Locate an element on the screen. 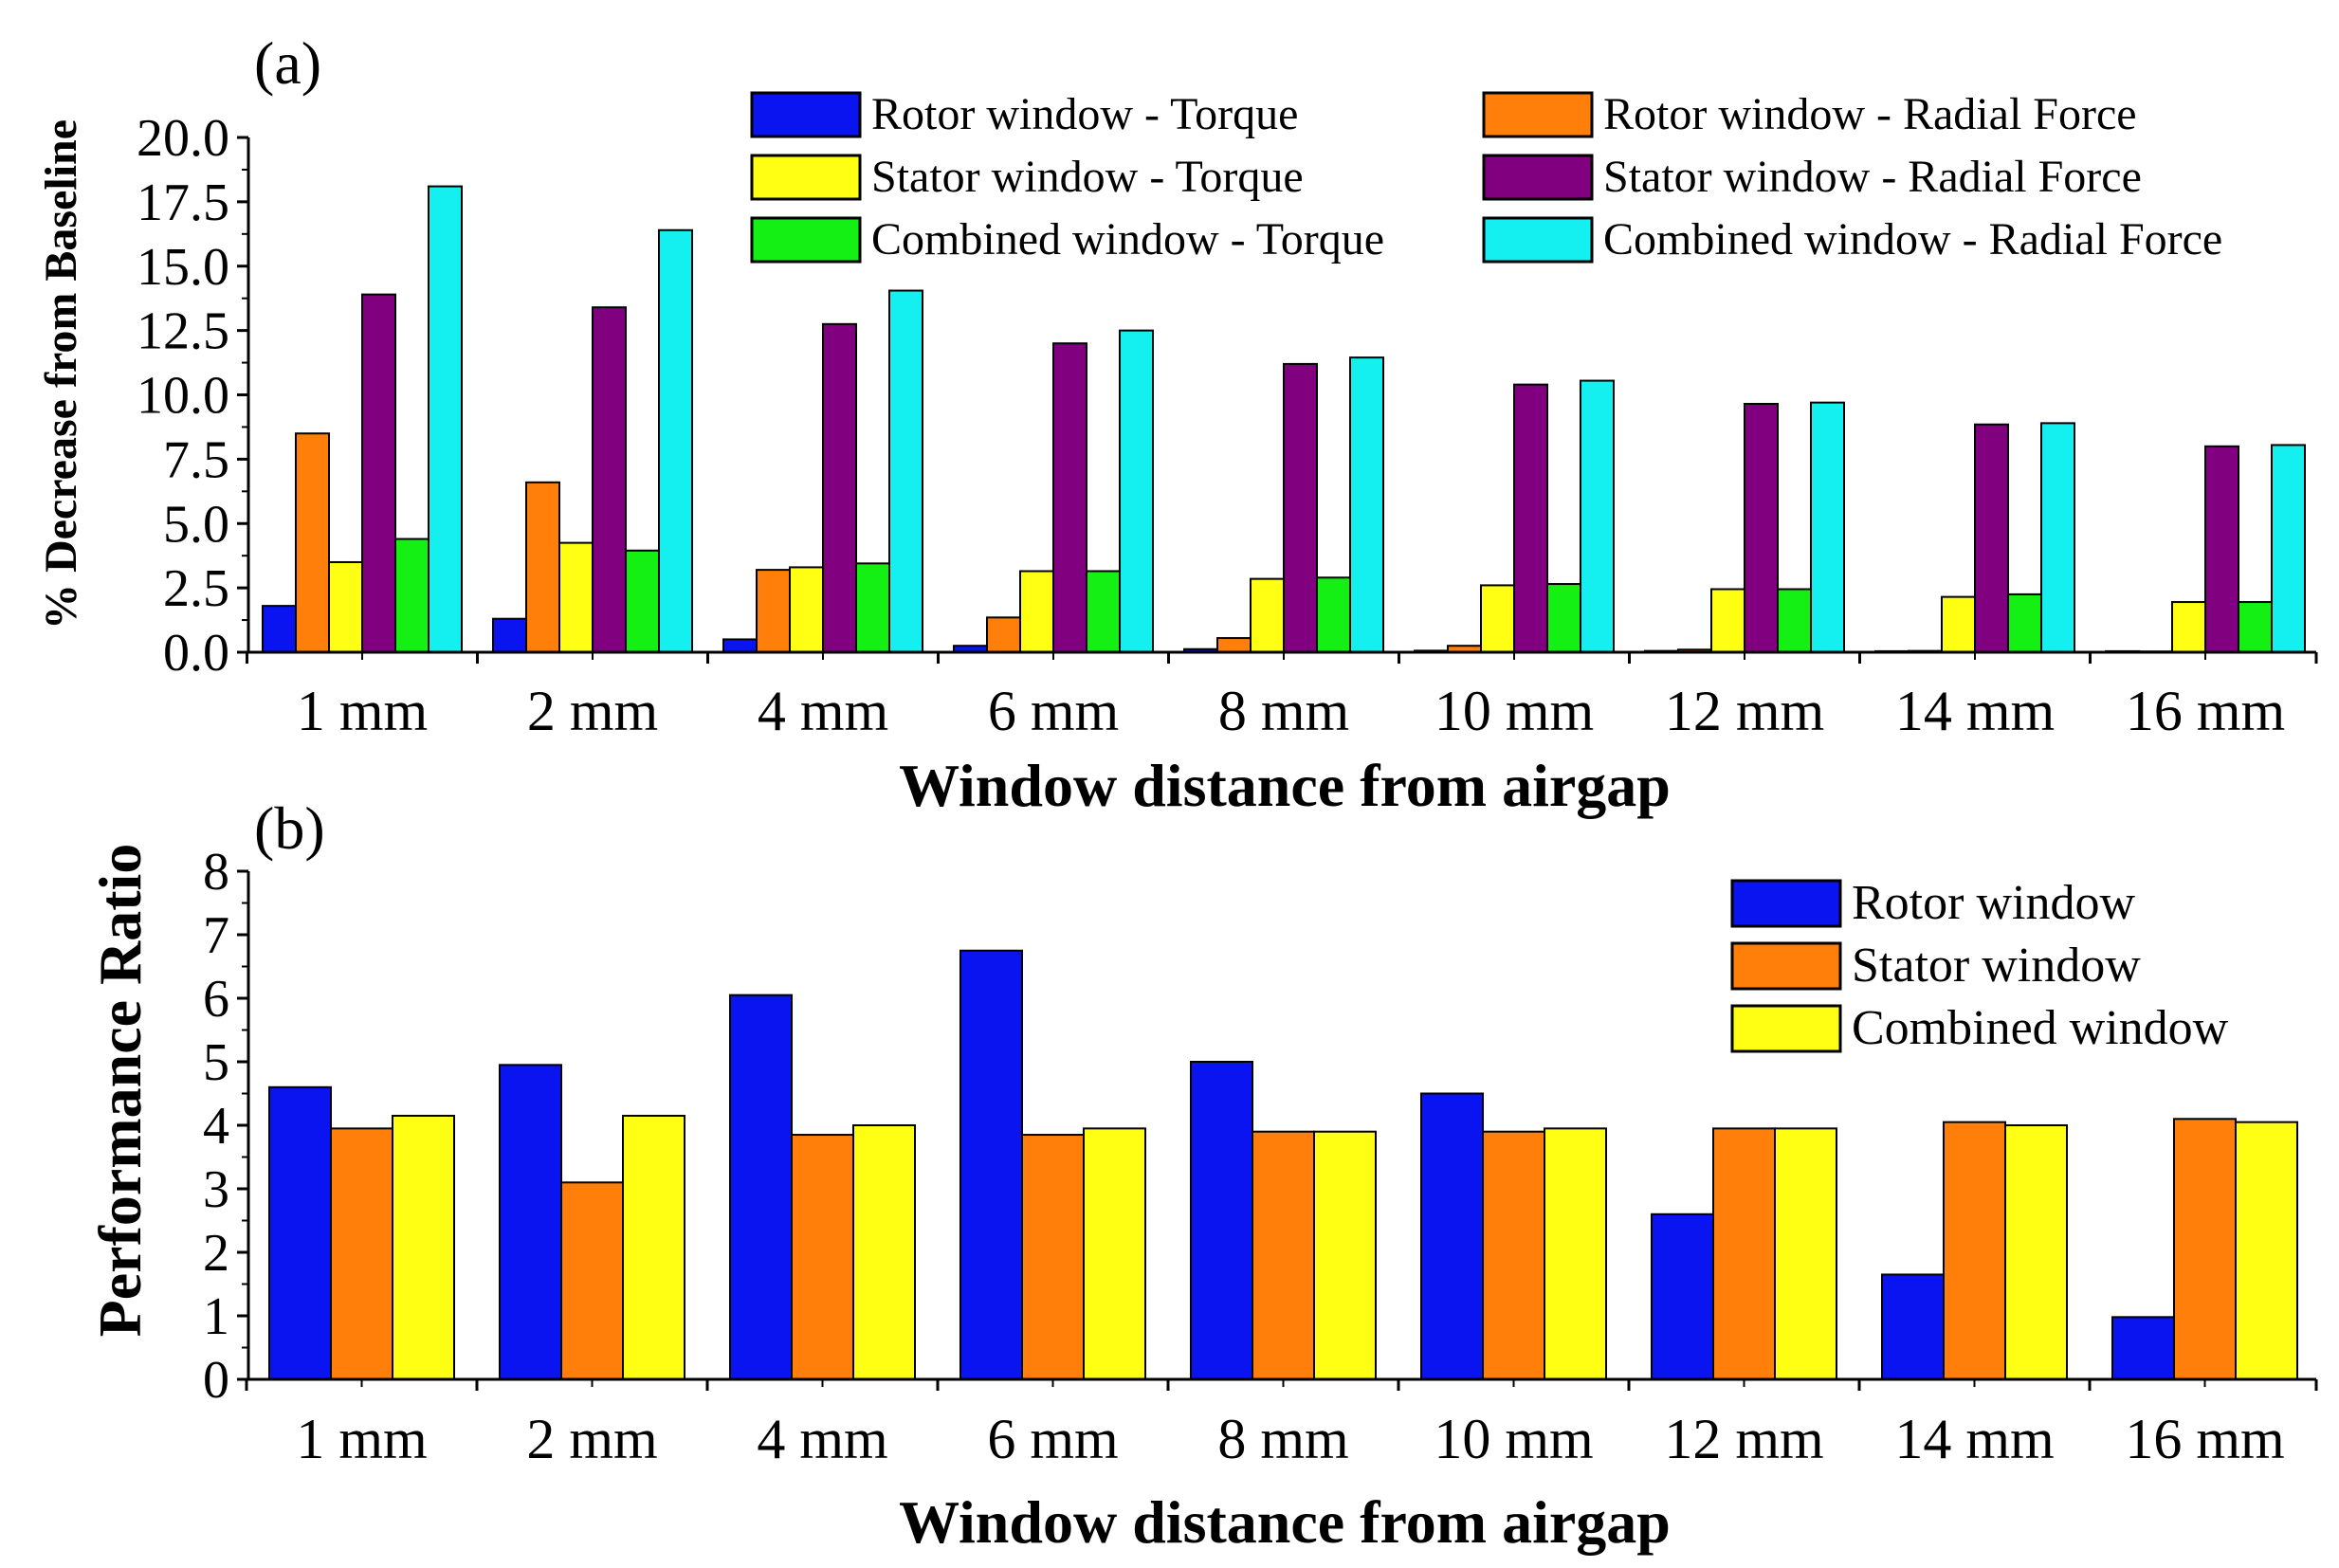  a-y-tick-label: 2.5 is located at coordinates (196, 588).